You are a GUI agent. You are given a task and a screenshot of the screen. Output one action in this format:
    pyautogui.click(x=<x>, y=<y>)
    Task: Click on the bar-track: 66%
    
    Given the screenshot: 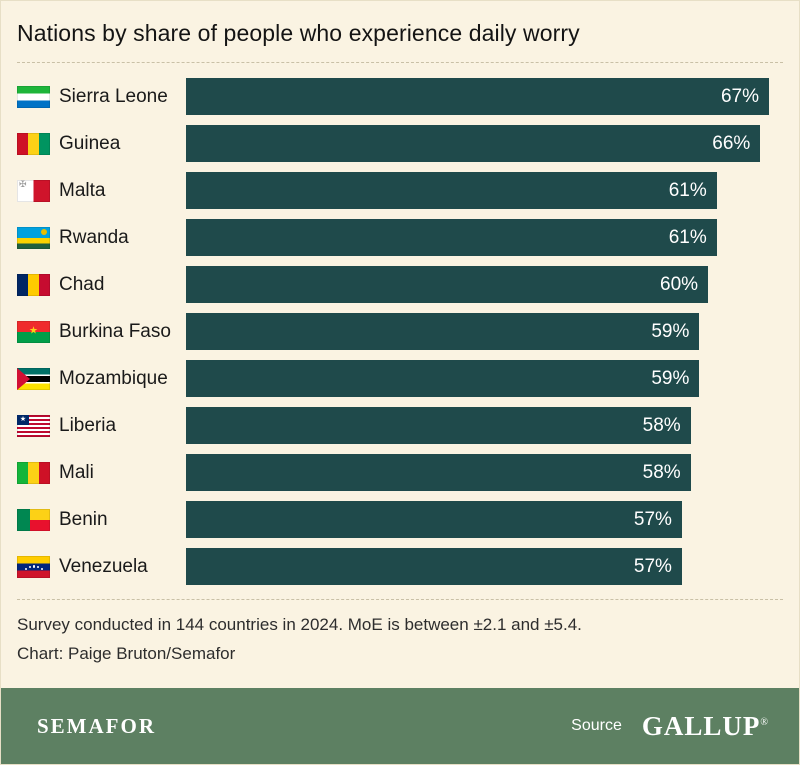 What is the action you would take?
    pyautogui.click(x=477, y=143)
    